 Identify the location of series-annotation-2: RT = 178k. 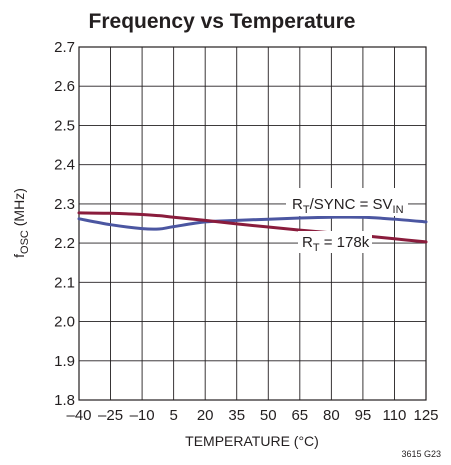
(336, 244).